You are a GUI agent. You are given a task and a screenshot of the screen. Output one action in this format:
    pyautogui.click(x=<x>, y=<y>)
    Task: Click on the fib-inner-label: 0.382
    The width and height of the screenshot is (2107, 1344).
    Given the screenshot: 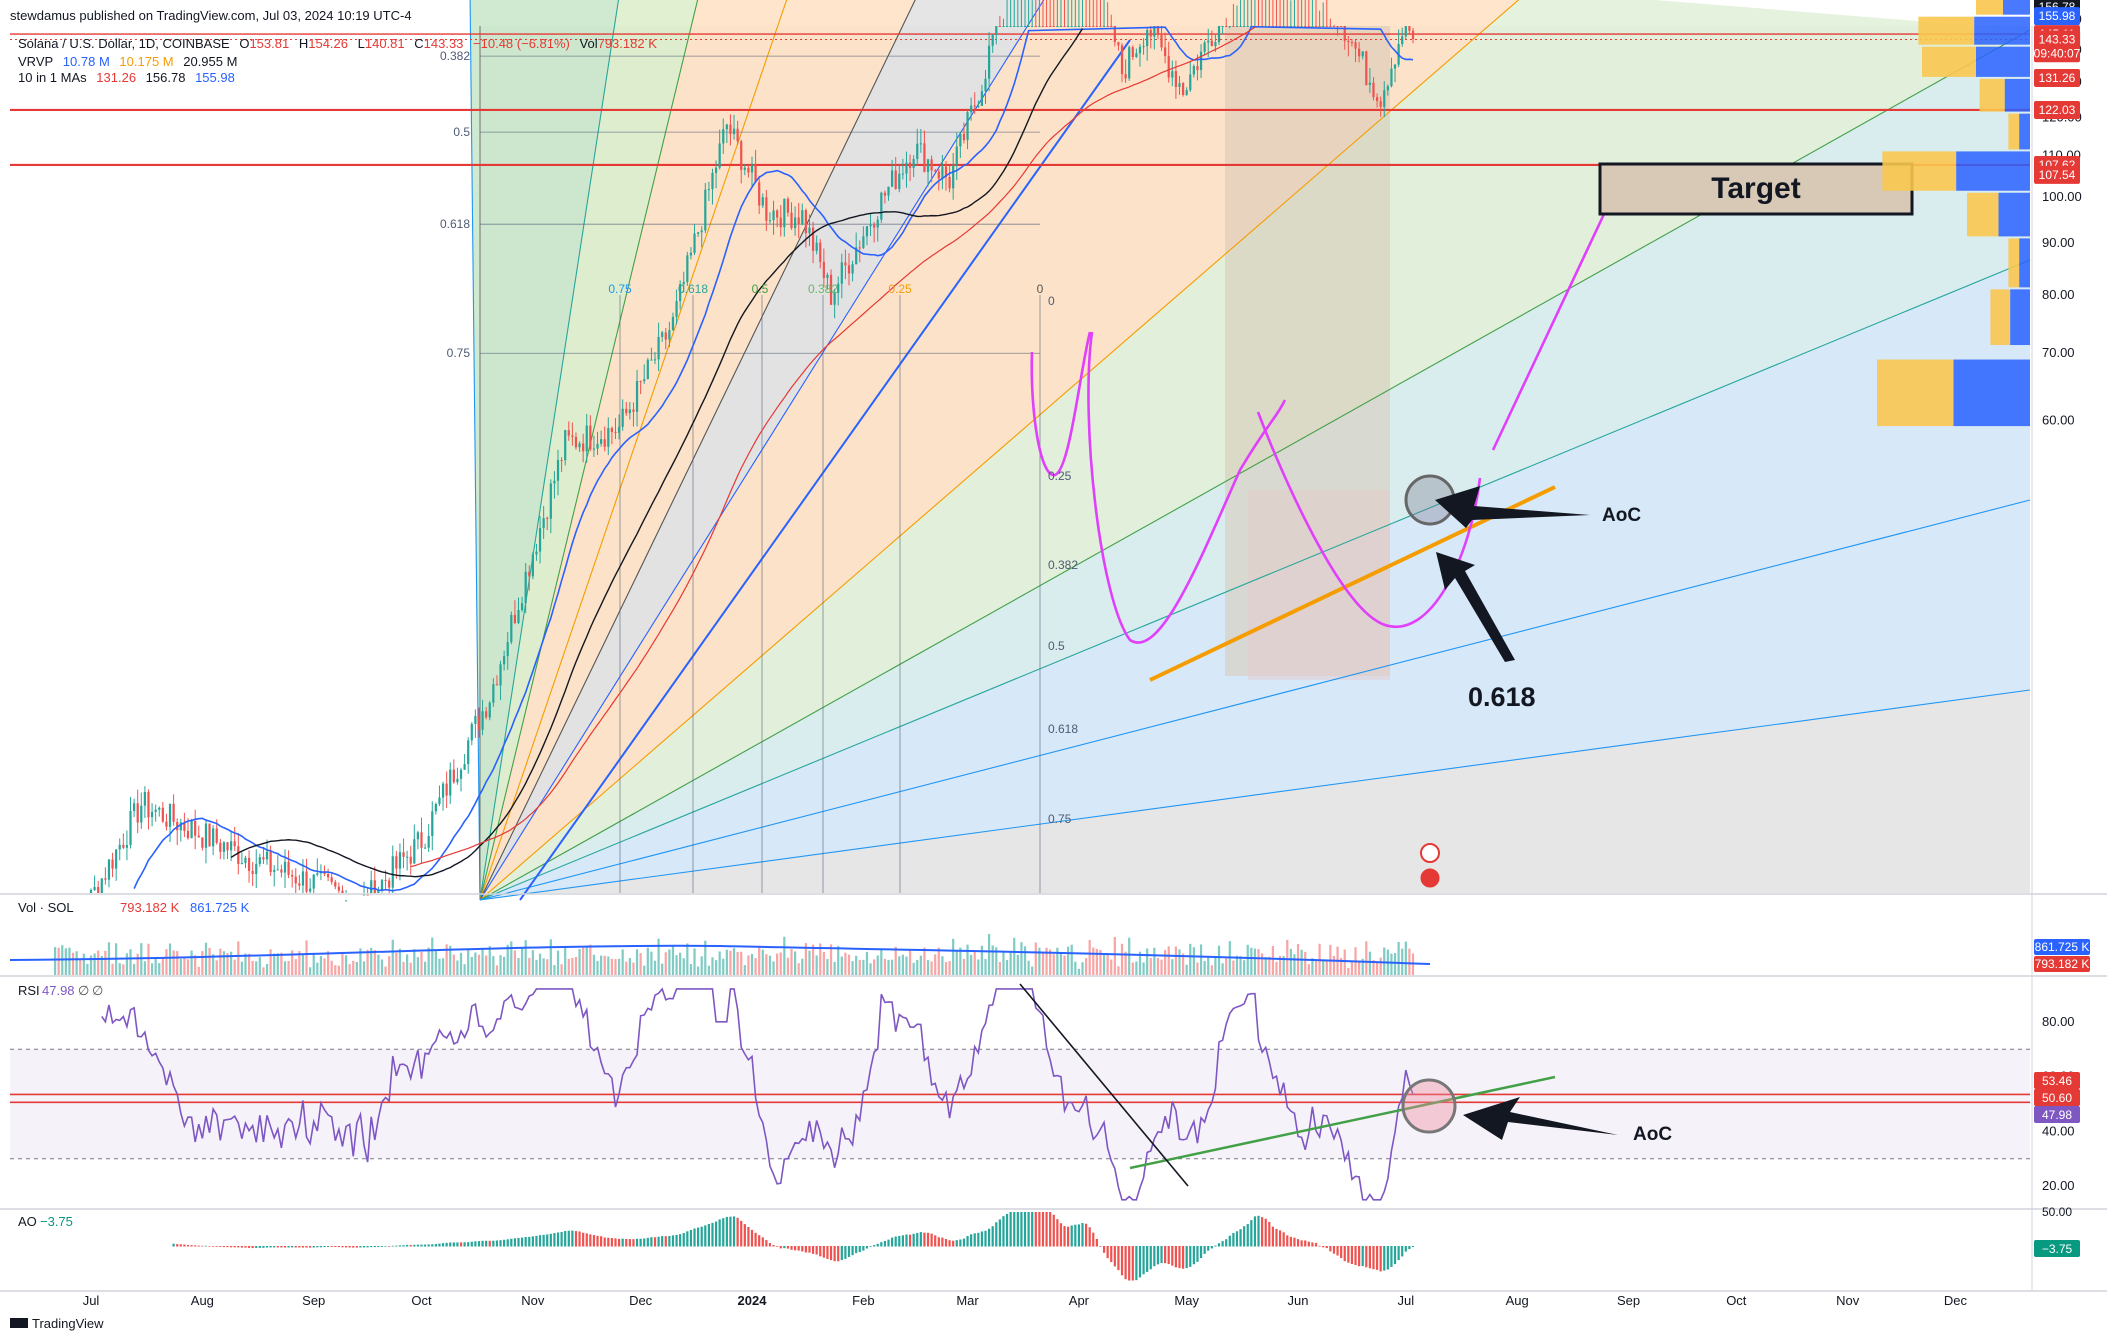 What is the action you would take?
    pyautogui.click(x=1063, y=565)
    